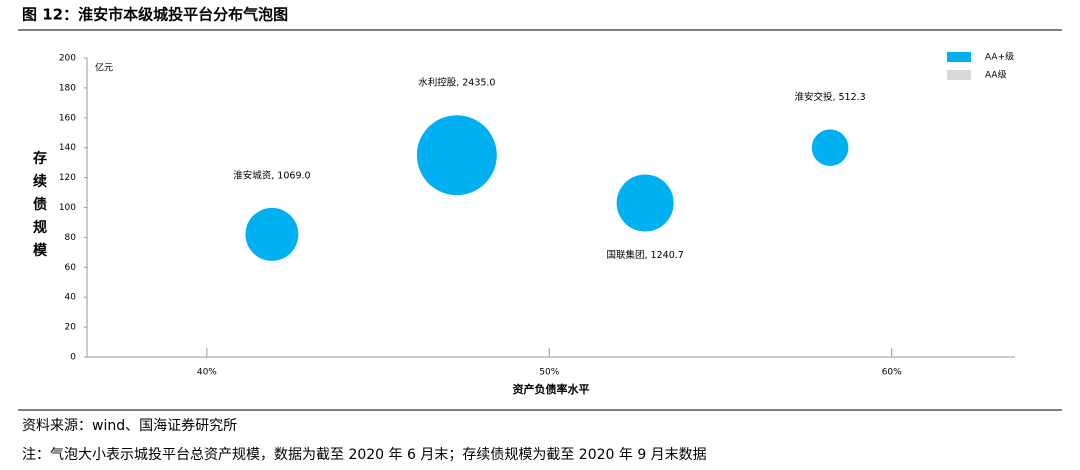  What do you see at coordinates (829, 97) in the screenshot?
I see `data-label: 淮安交投, 512.3` at bounding box center [829, 97].